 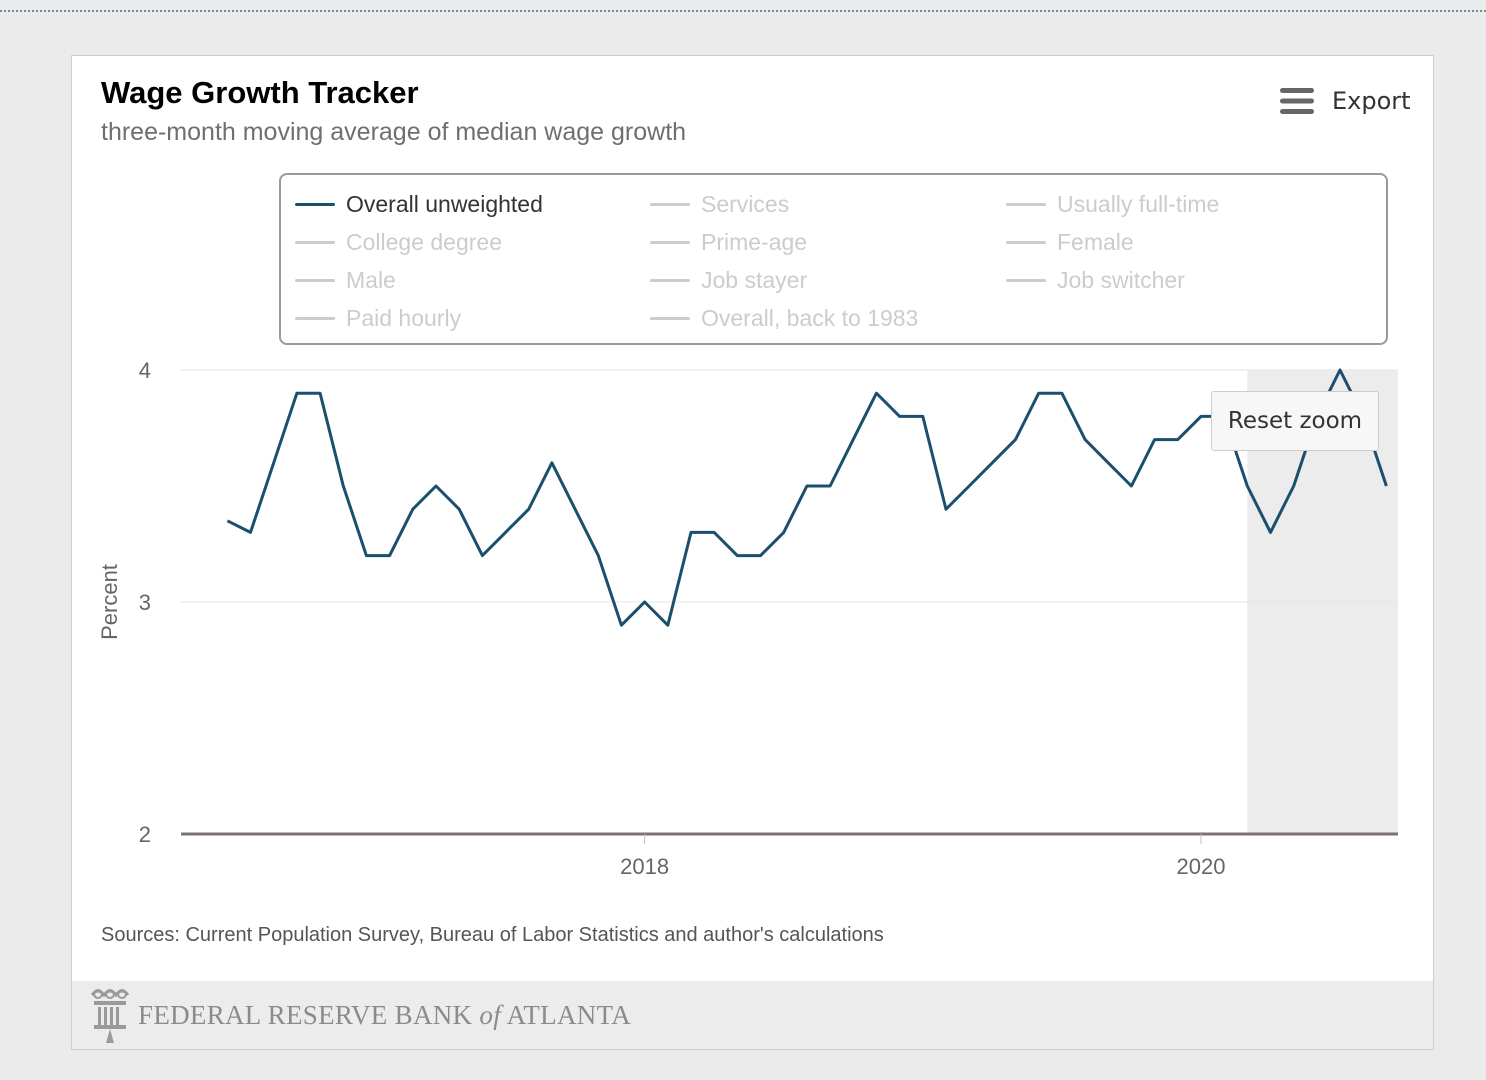 I want to click on federal-reserve-seal-icon, so click(x=110, y=1016).